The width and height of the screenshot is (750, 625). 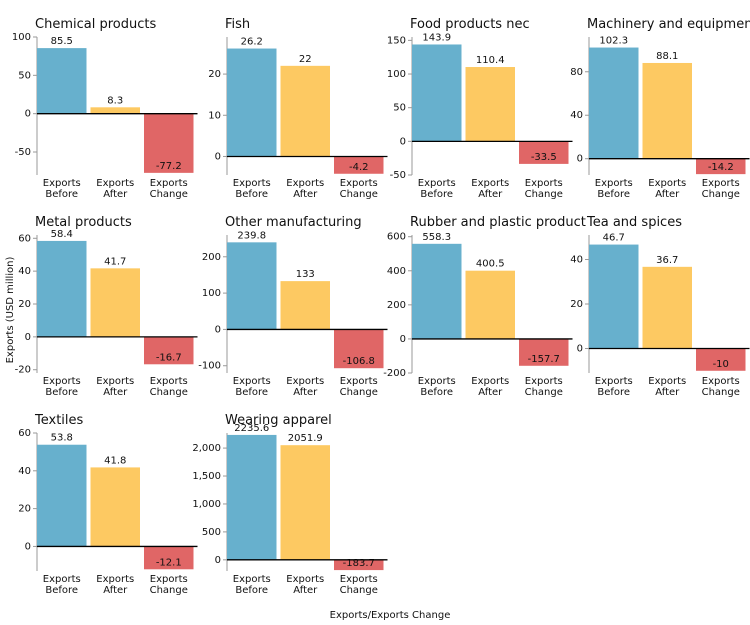 What do you see at coordinates (399, 108) in the screenshot?
I see `y-tick-label: 50` at bounding box center [399, 108].